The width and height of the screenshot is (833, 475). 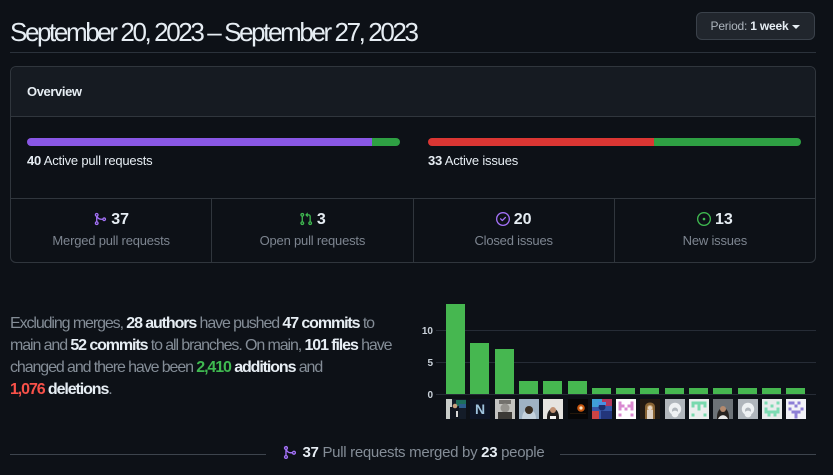 What do you see at coordinates (480, 409) in the screenshot?
I see `svg-text: N` at bounding box center [480, 409].